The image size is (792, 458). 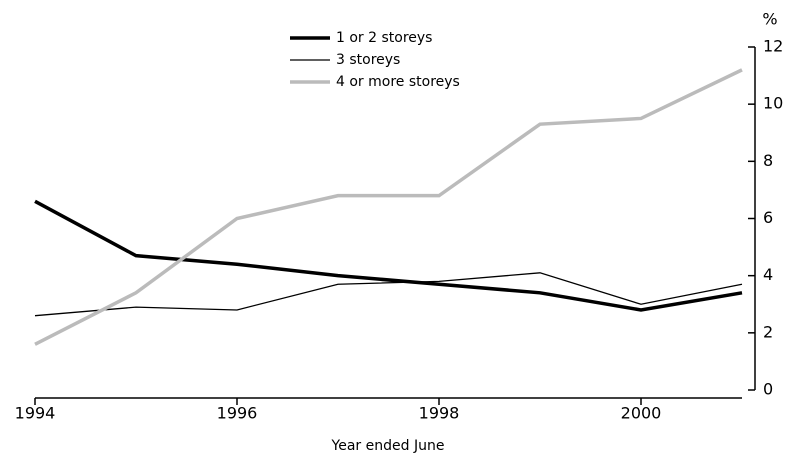 What do you see at coordinates (35, 413) in the screenshot?
I see `x-tick-label: 1994` at bounding box center [35, 413].